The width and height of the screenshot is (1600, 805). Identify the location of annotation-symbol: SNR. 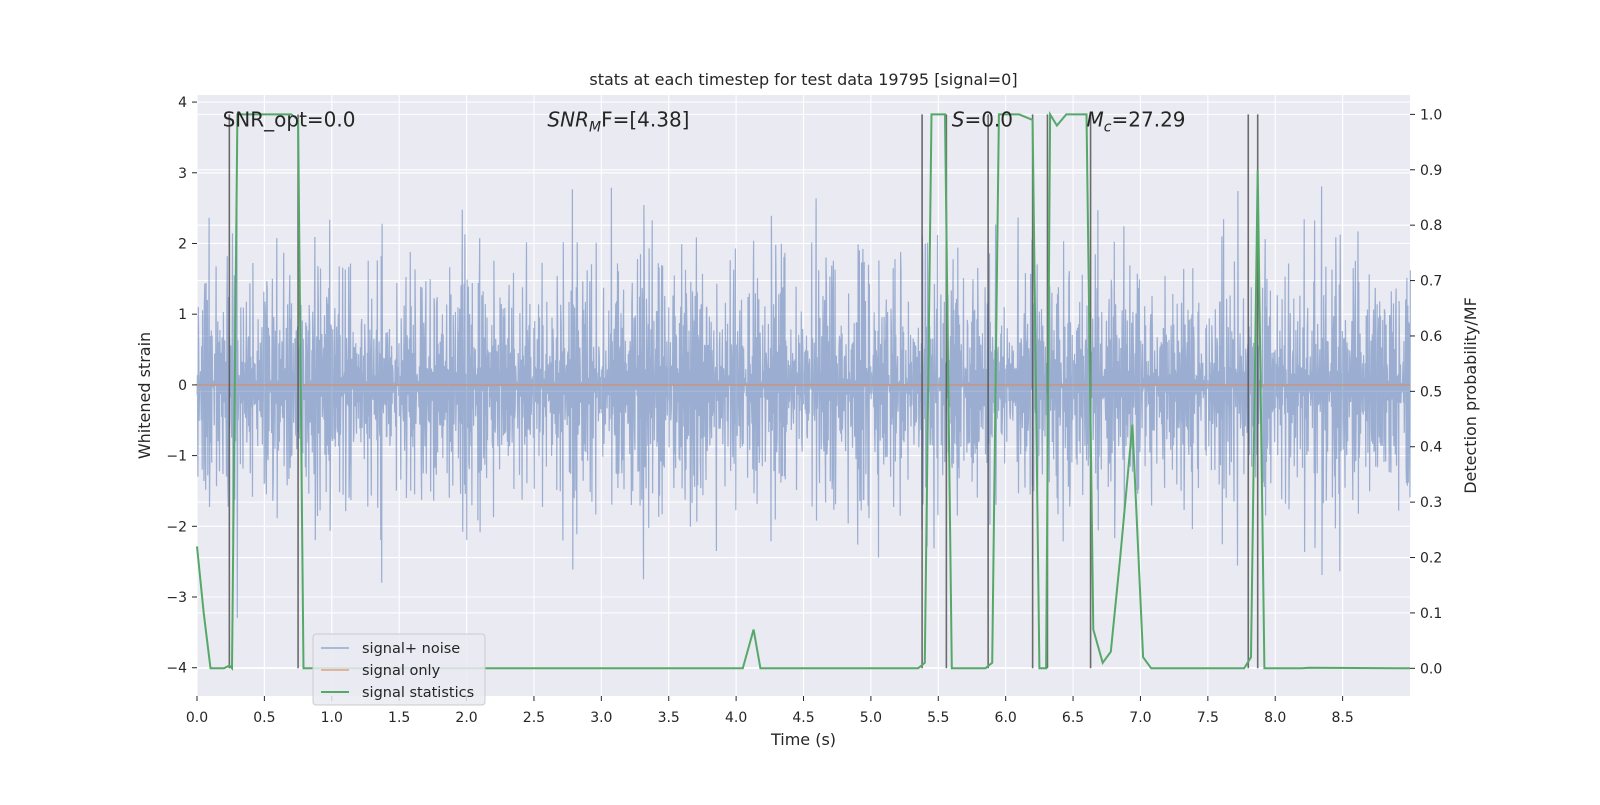
(568, 120).